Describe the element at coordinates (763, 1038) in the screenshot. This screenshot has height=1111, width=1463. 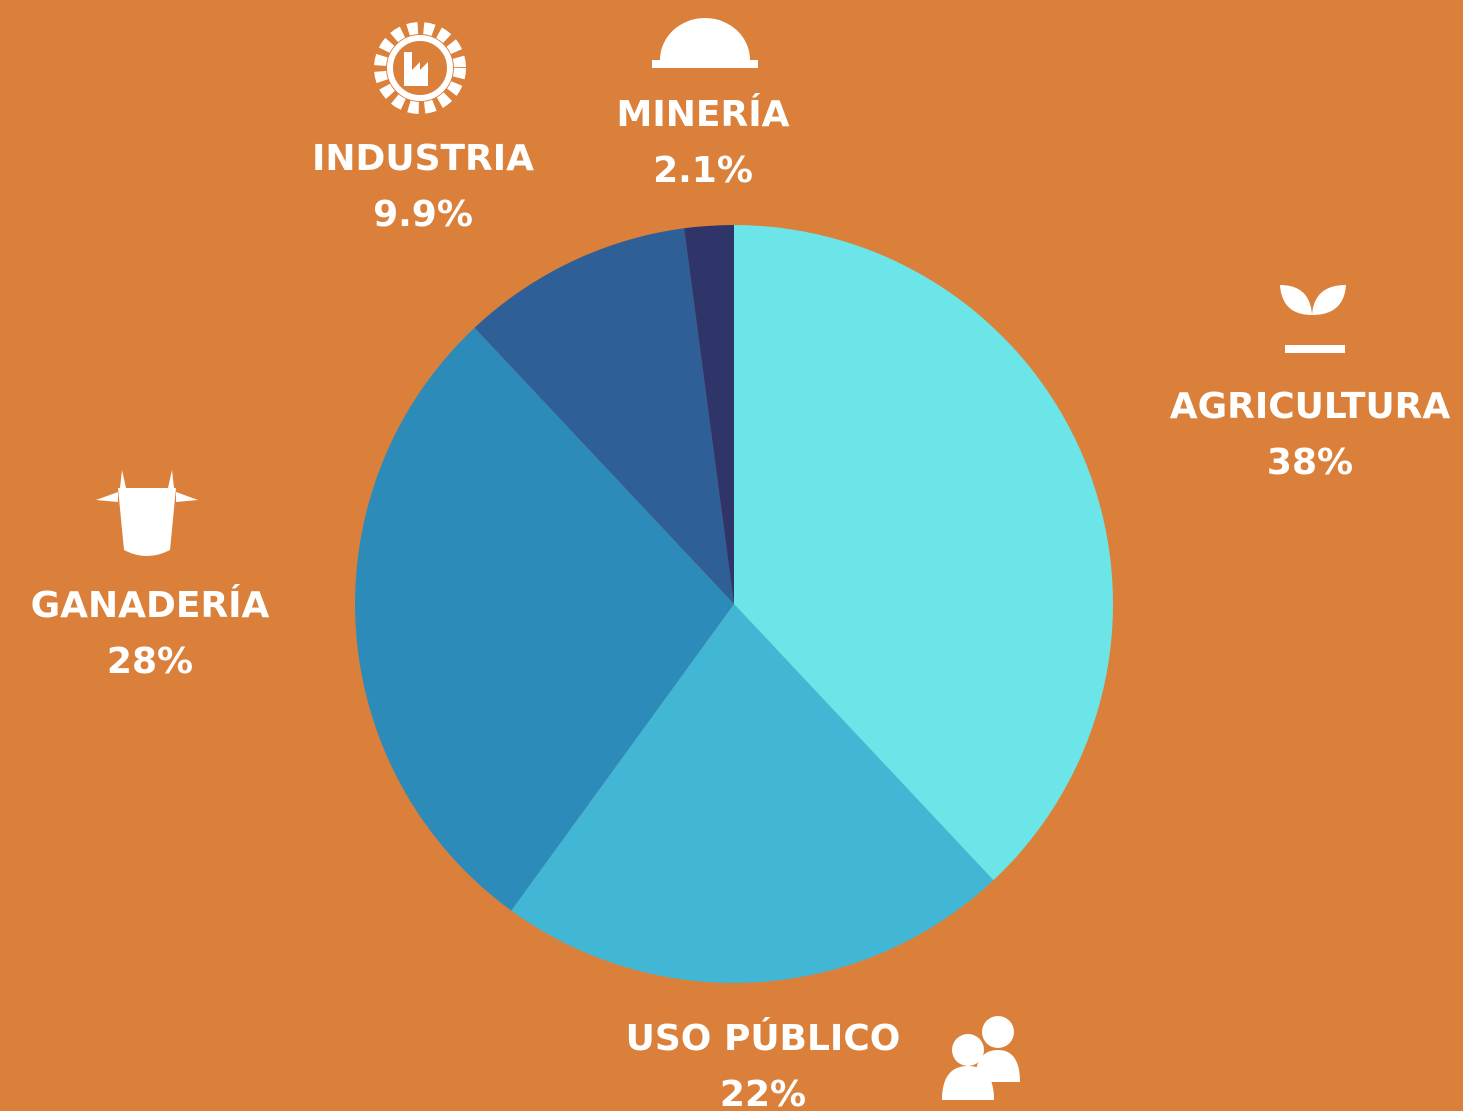
I see `slice-label: USO PÚBLICO` at that location.